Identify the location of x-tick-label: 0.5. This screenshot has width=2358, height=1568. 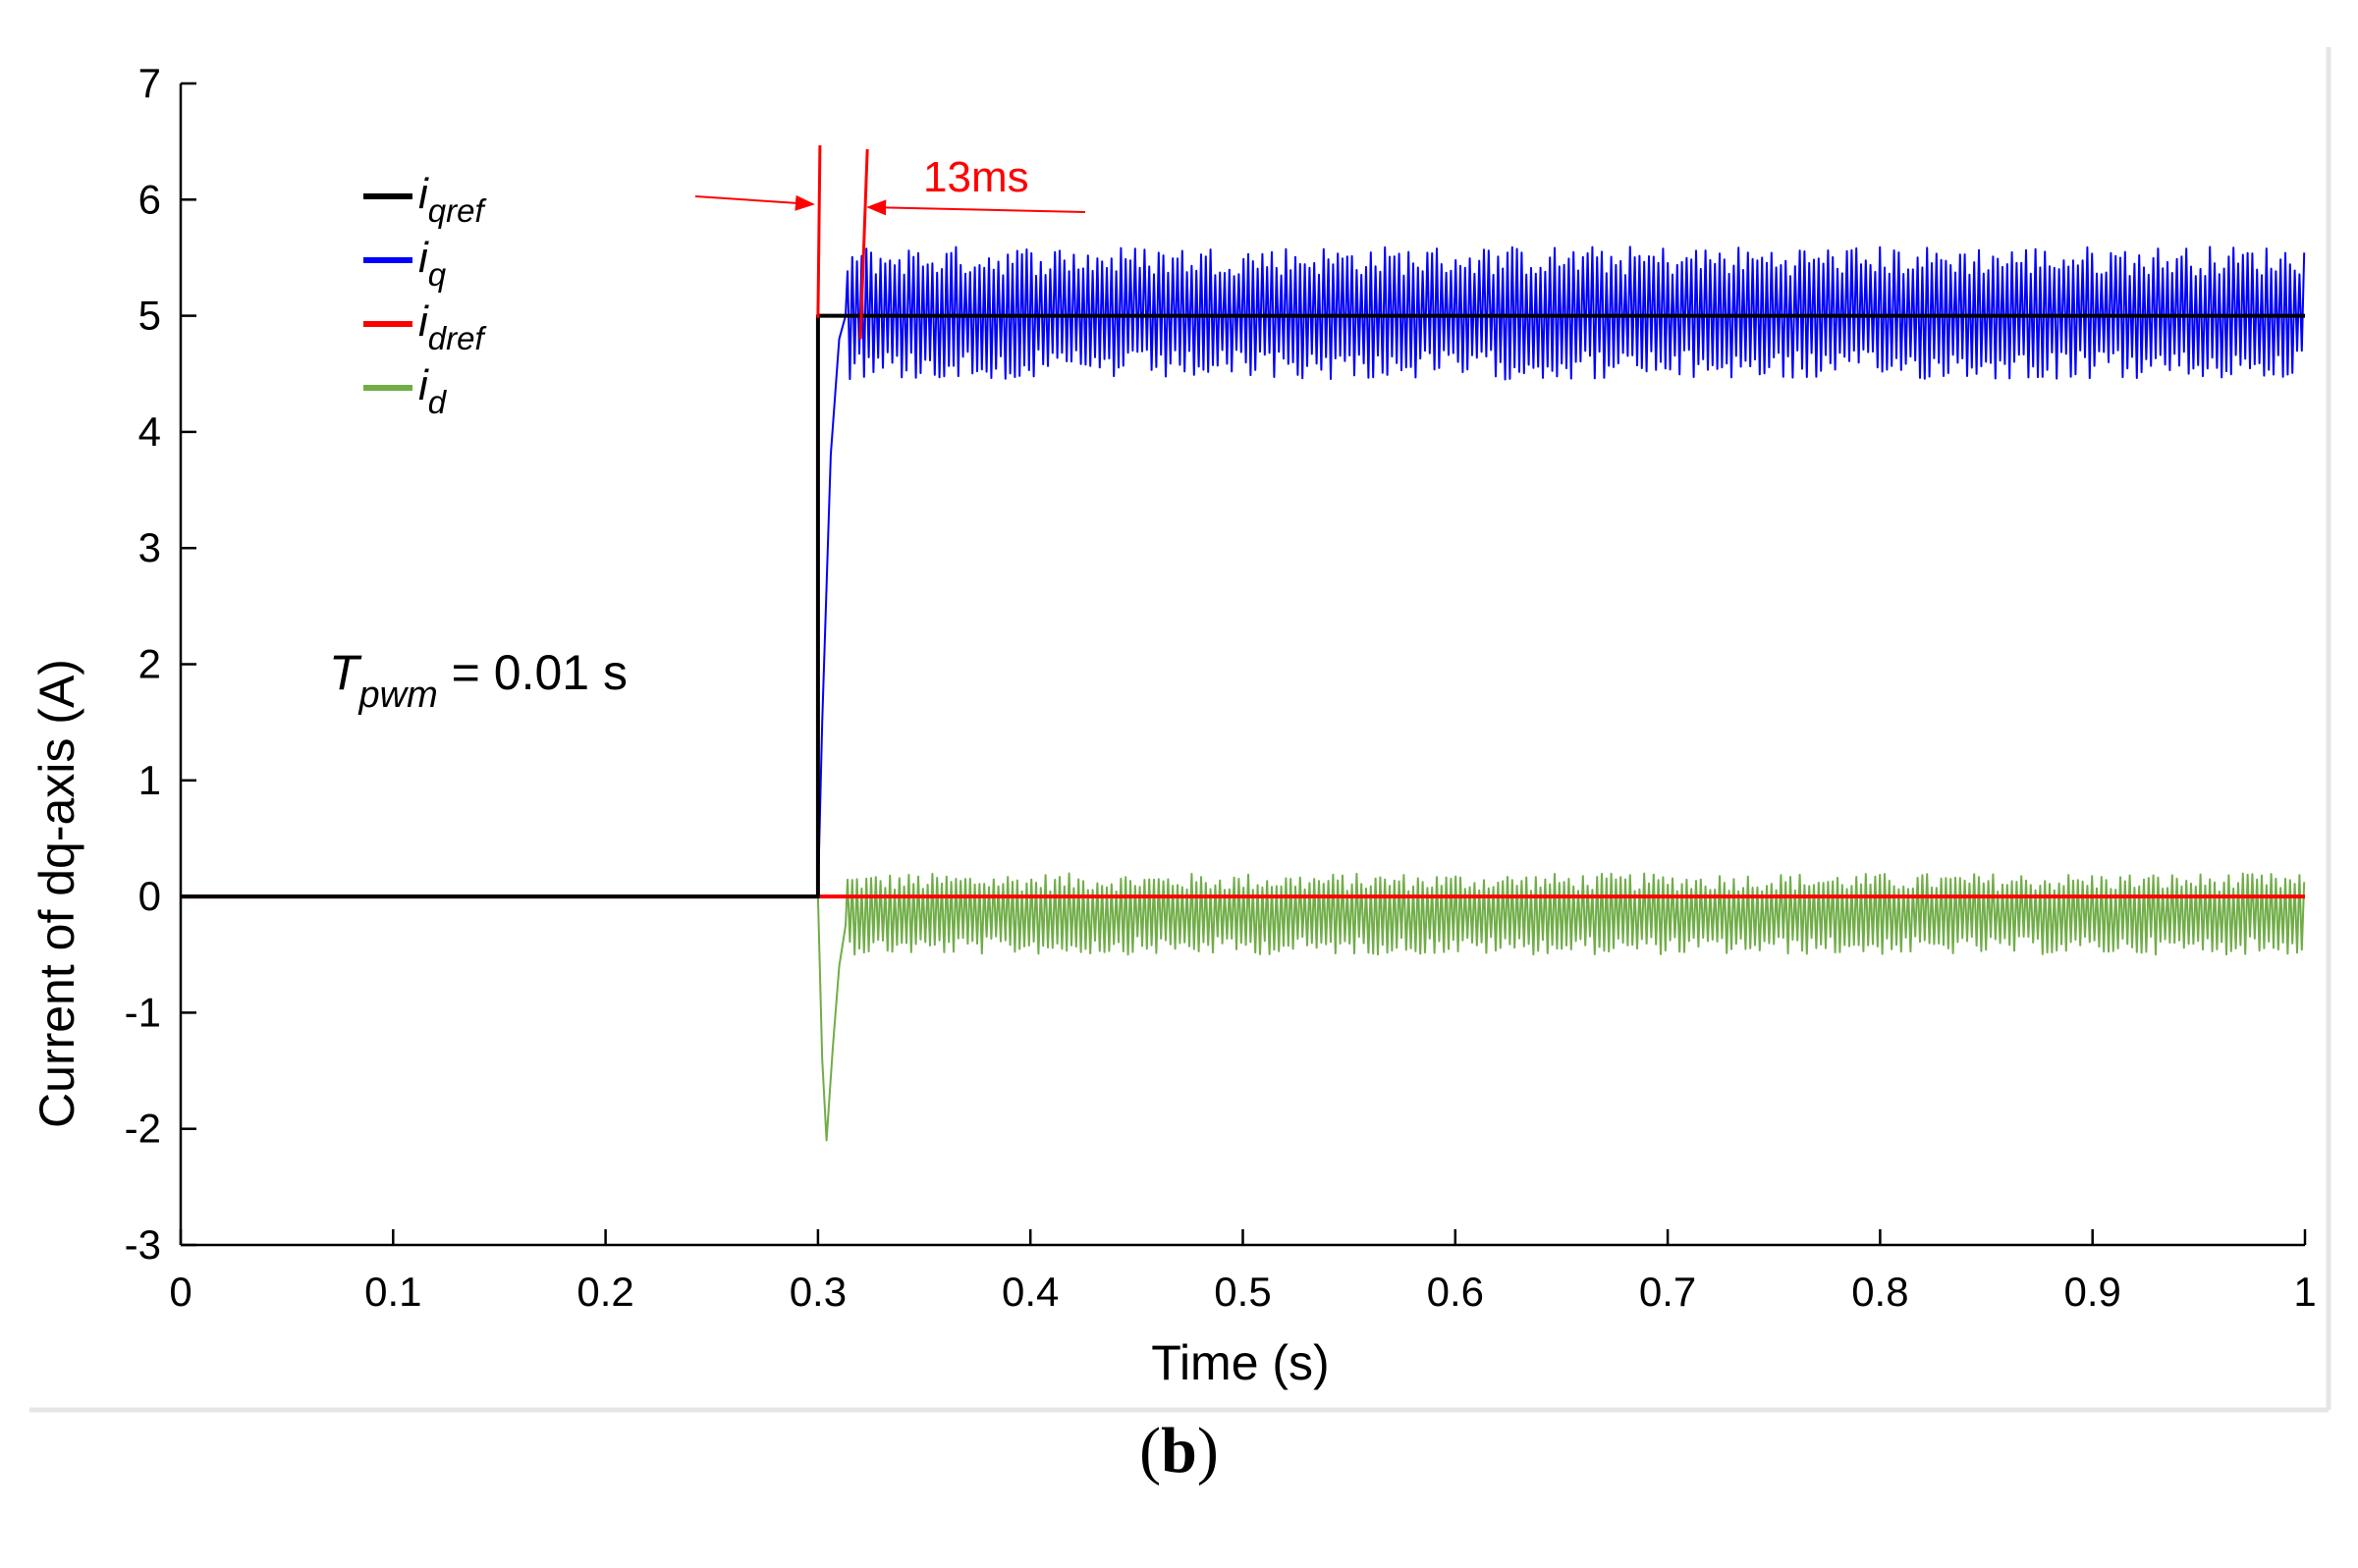
(1242, 1292).